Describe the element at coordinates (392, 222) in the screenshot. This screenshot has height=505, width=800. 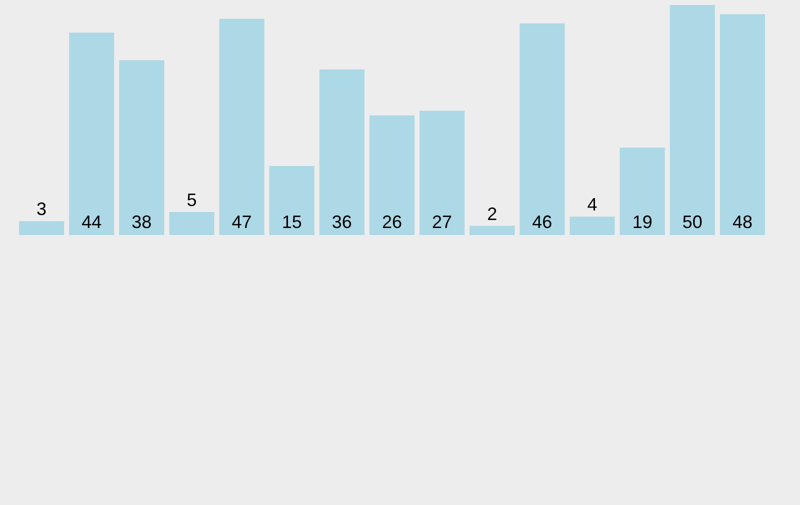
I see `data-label: 26` at that location.